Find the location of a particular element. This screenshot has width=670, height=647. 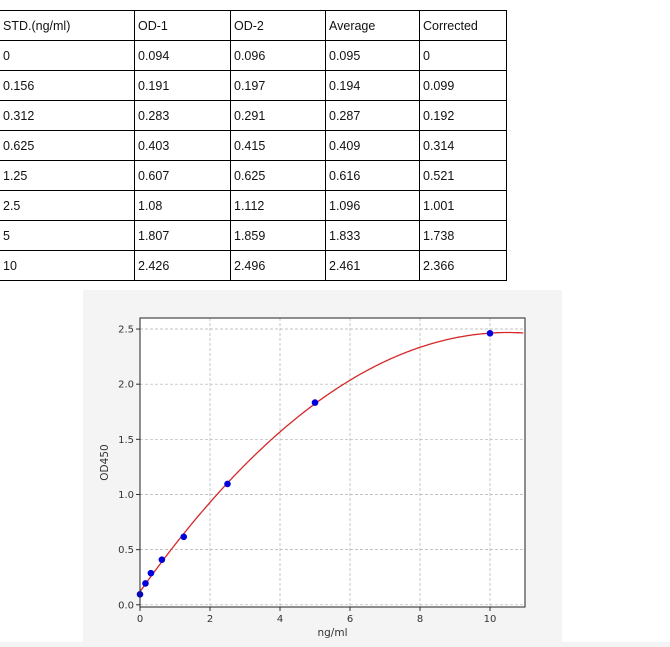

table-cell: 10 is located at coordinates (67, 265).